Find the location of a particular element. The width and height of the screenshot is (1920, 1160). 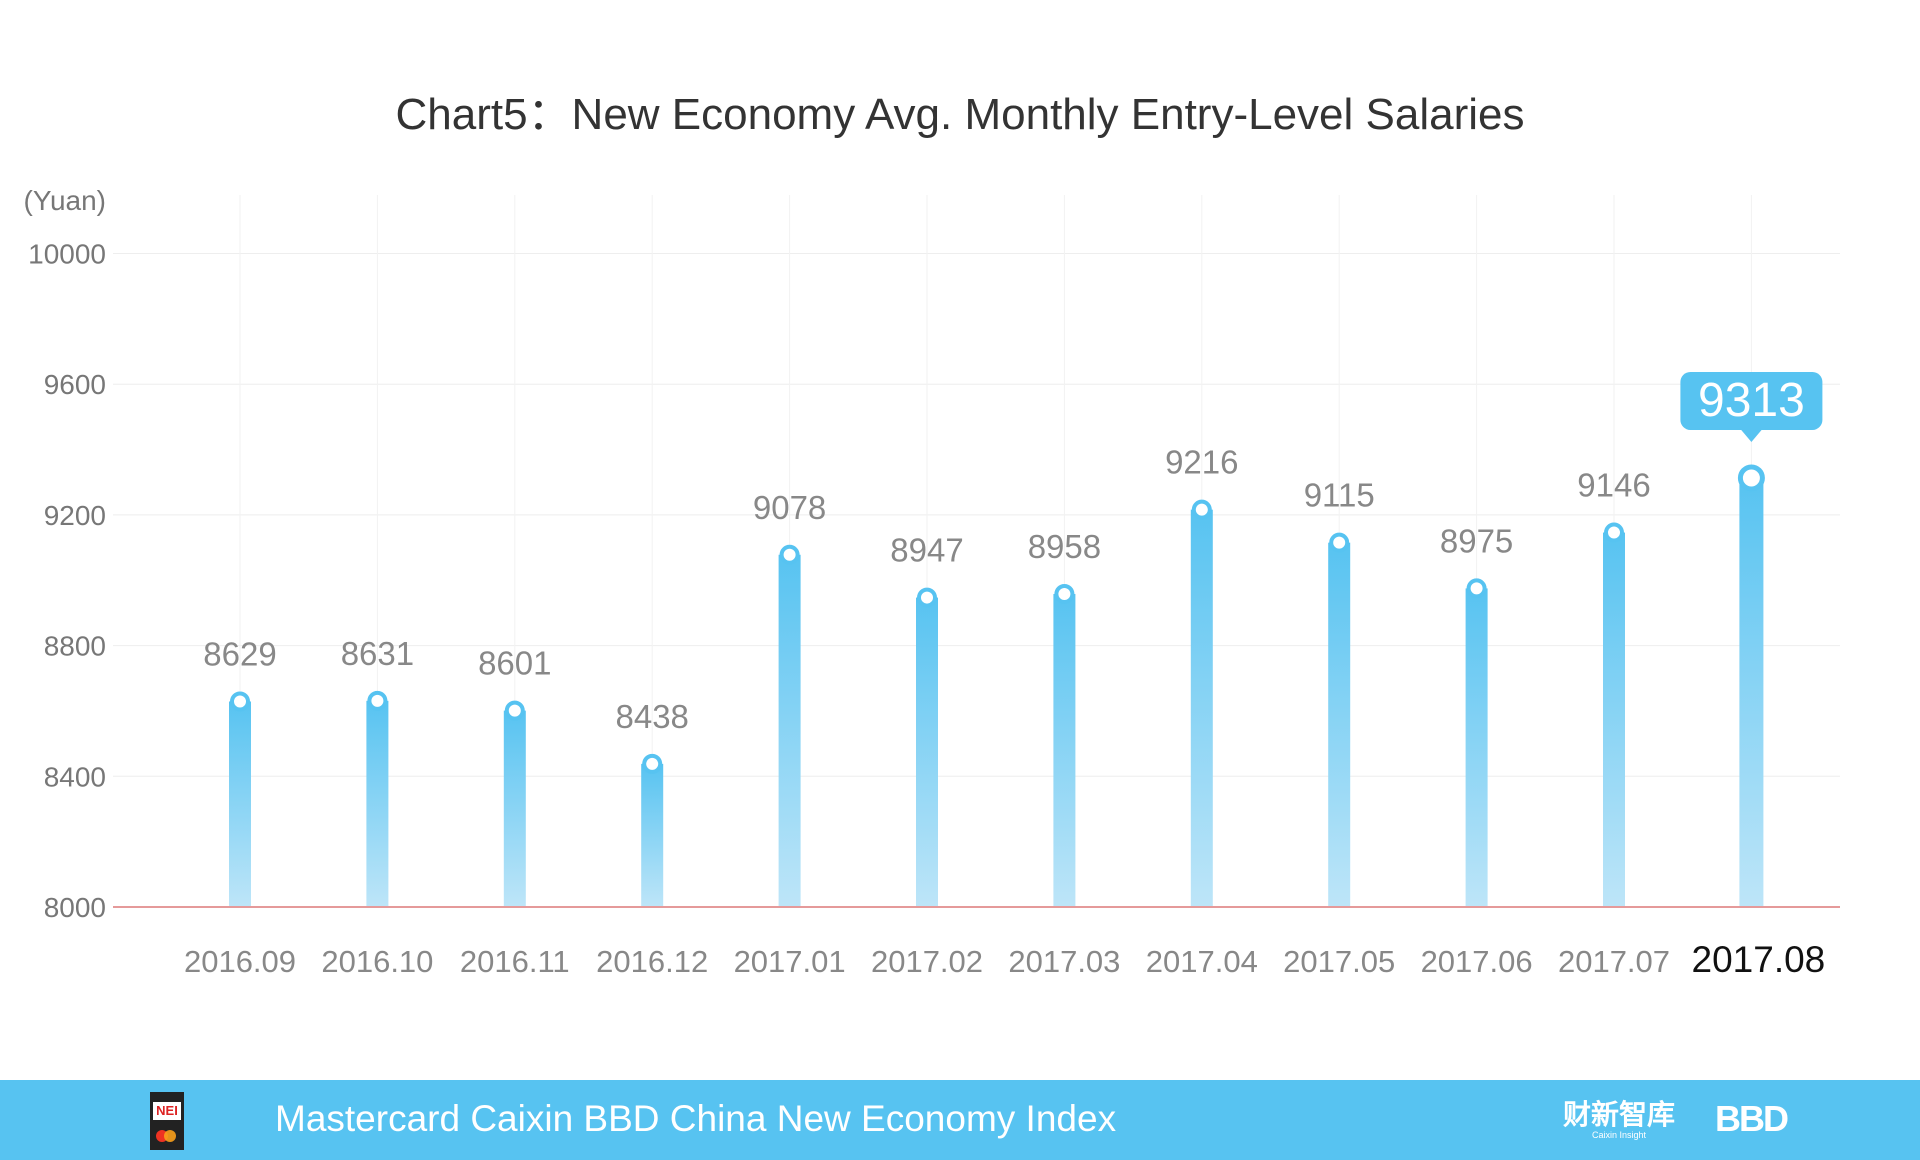

data-label: 8438 is located at coordinates (651, 716).